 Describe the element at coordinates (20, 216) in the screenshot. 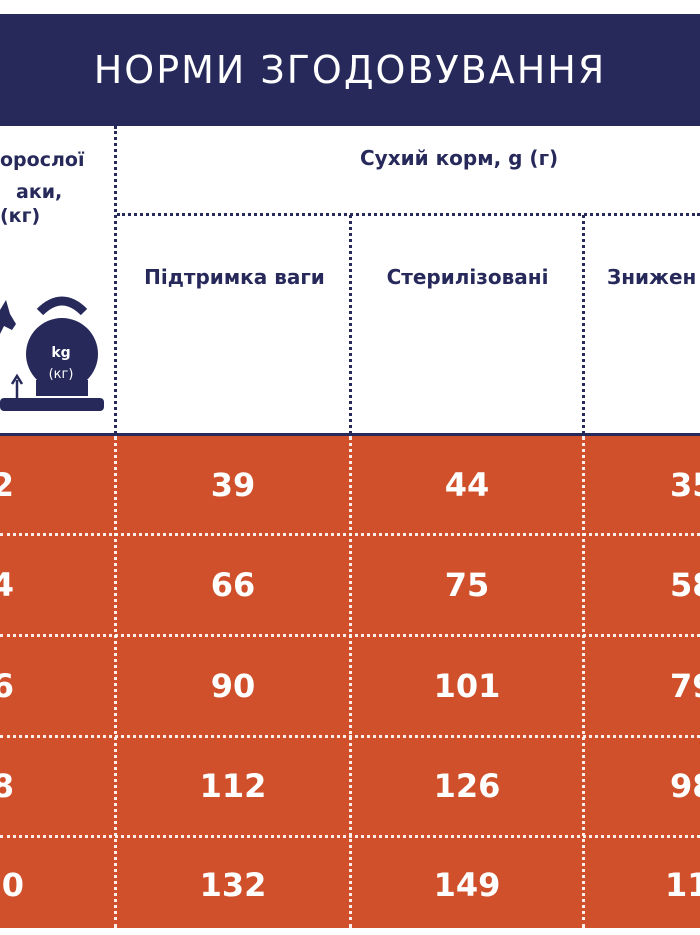

I see `weight-header-line-3: (кг)` at that location.